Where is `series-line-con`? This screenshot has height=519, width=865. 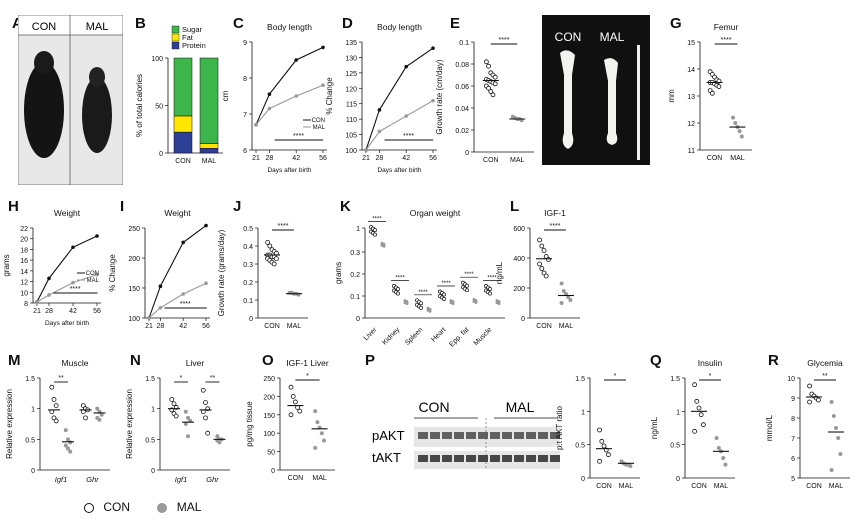
series-line-con is located at coordinates (177, 272).